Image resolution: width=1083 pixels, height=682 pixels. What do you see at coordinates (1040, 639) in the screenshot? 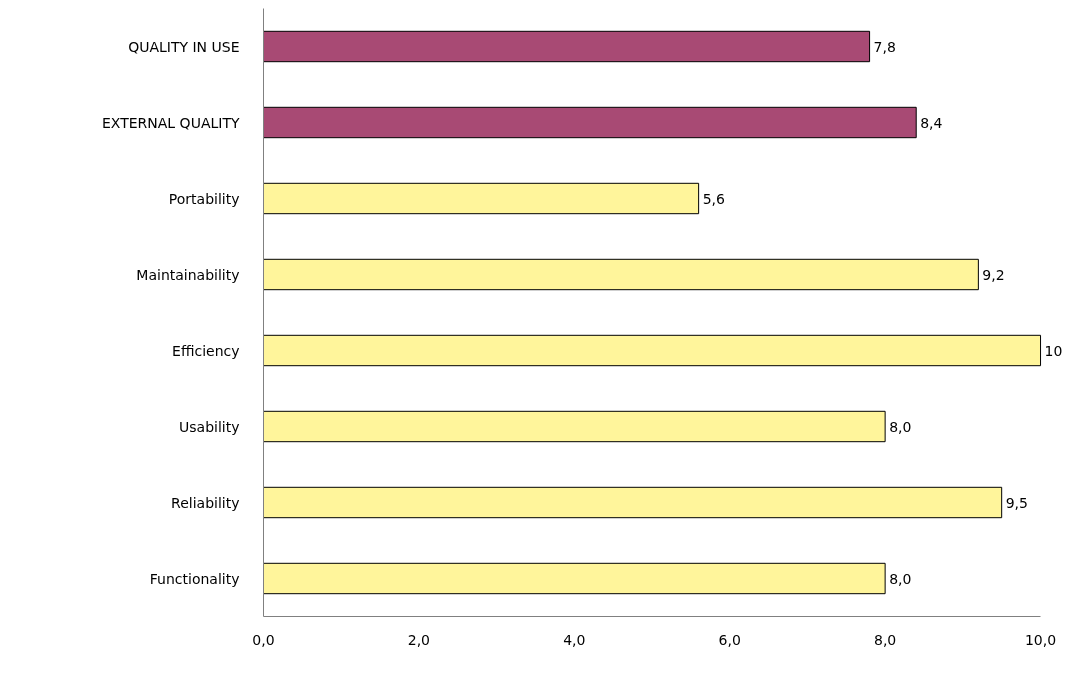
I see `x-tick-label: 10,0` at bounding box center [1040, 639].